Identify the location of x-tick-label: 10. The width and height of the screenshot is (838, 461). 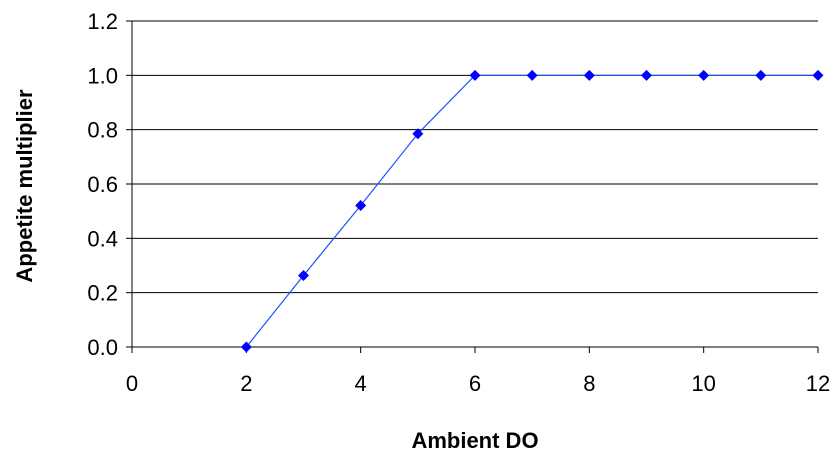
(703, 383).